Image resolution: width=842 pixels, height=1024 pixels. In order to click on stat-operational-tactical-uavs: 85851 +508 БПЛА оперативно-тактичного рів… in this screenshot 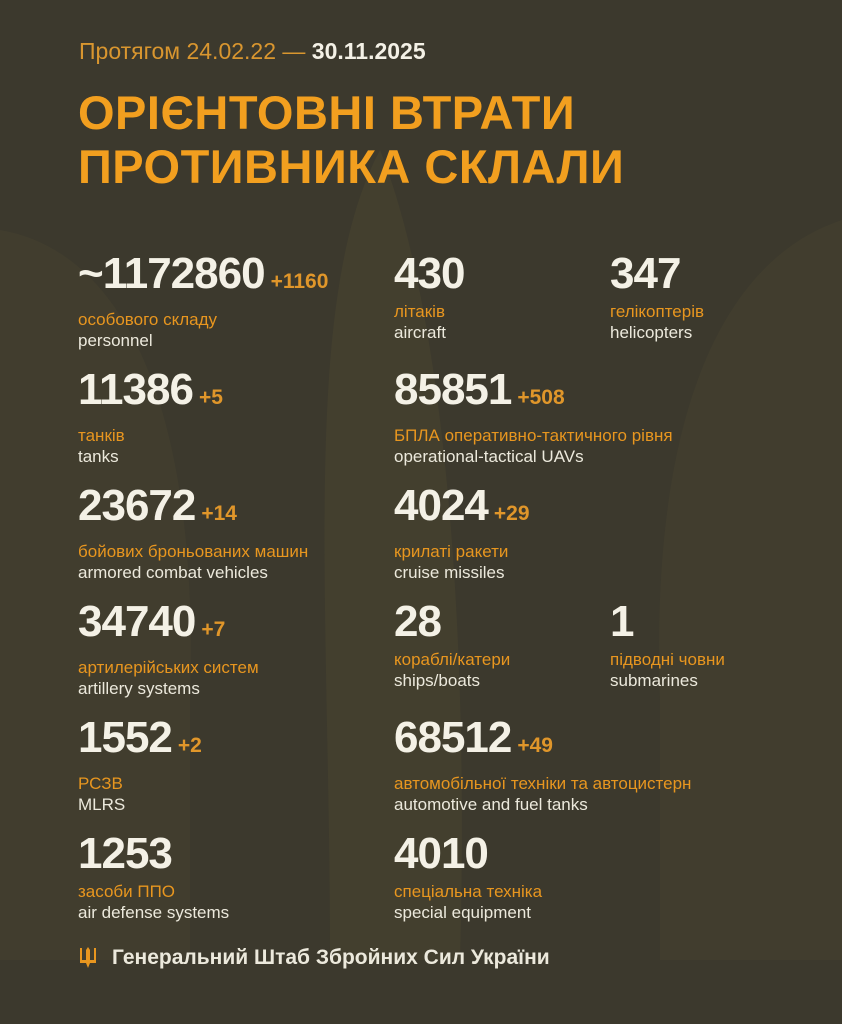, I will do `click(533, 417)`.